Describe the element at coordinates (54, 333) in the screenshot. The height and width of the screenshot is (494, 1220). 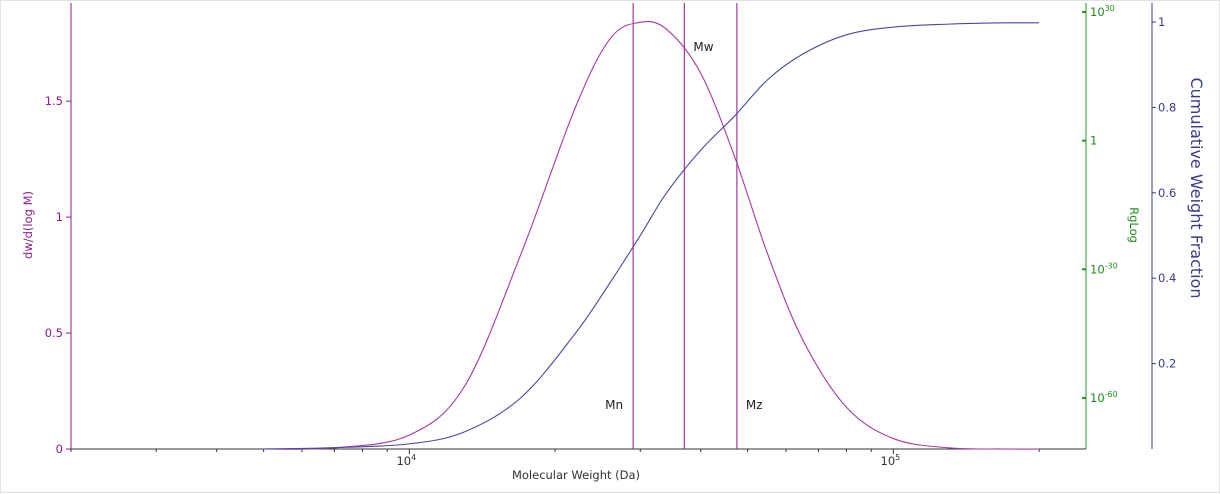
I see `left-y-tick-label: 0.5` at that location.